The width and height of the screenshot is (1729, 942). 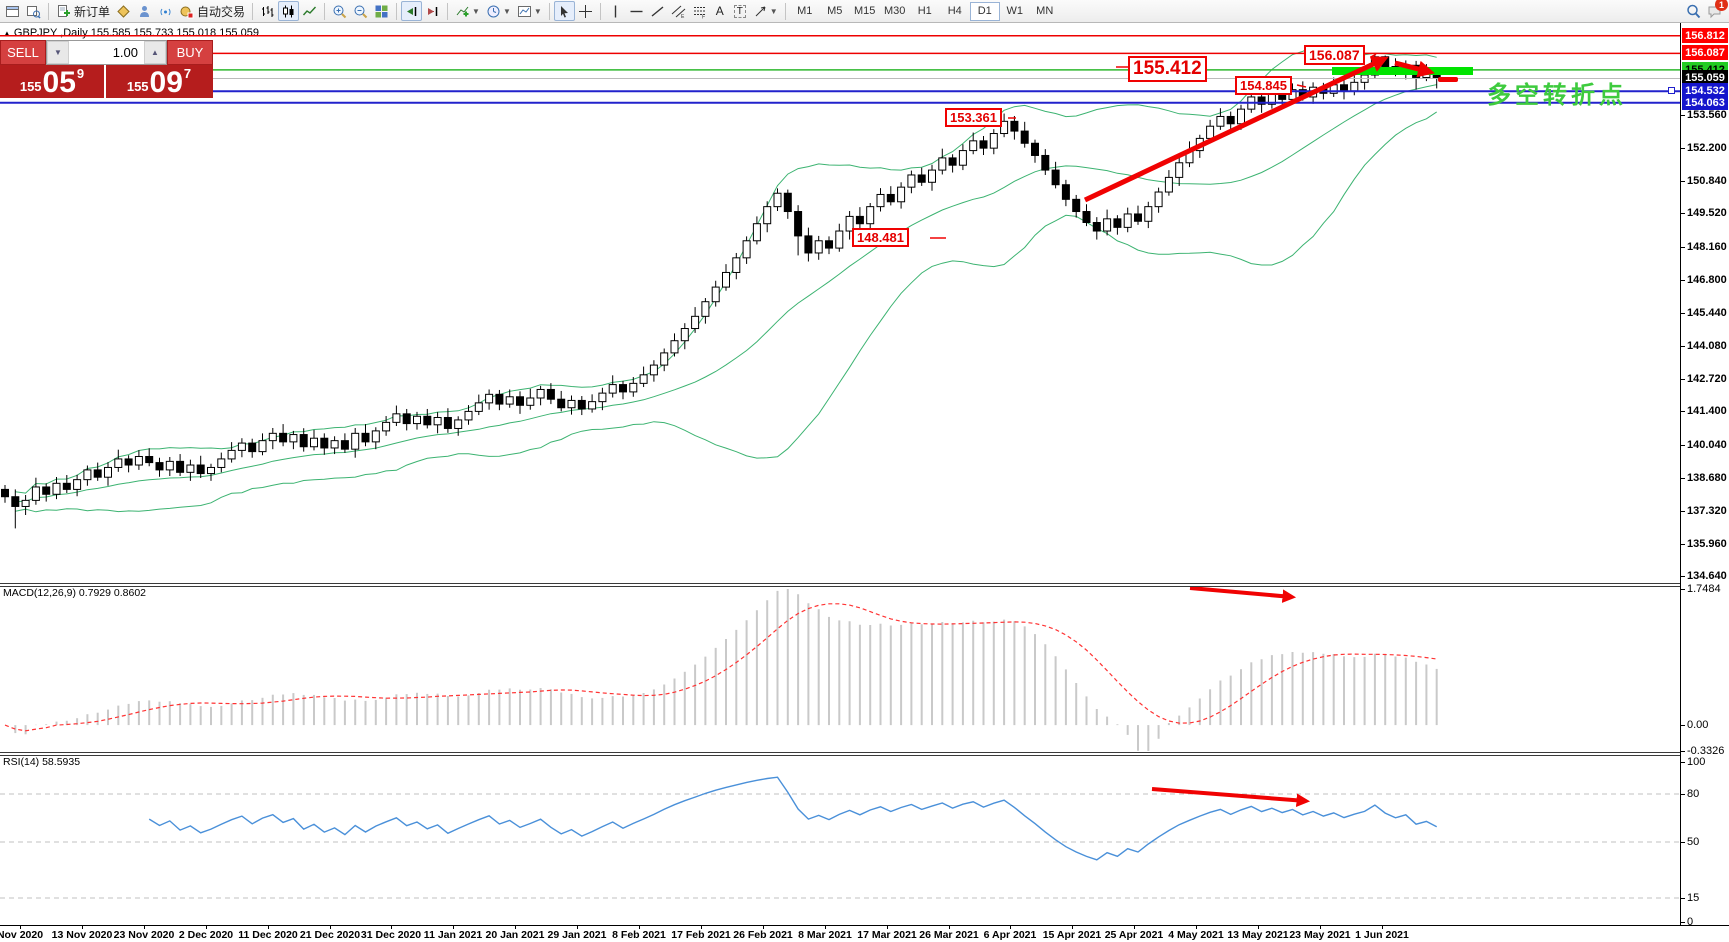 What do you see at coordinates (1134, 935) in the screenshot?
I see `date-label: 25 Apr 2021` at bounding box center [1134, 935].